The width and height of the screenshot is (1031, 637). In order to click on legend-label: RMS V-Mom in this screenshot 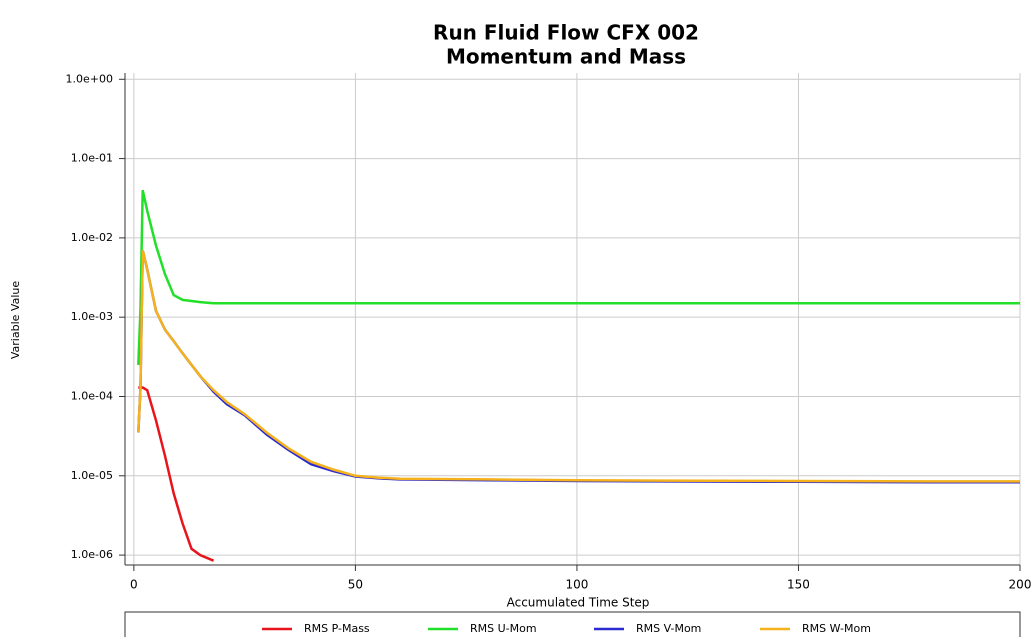, I will do `click(668, 628)`.